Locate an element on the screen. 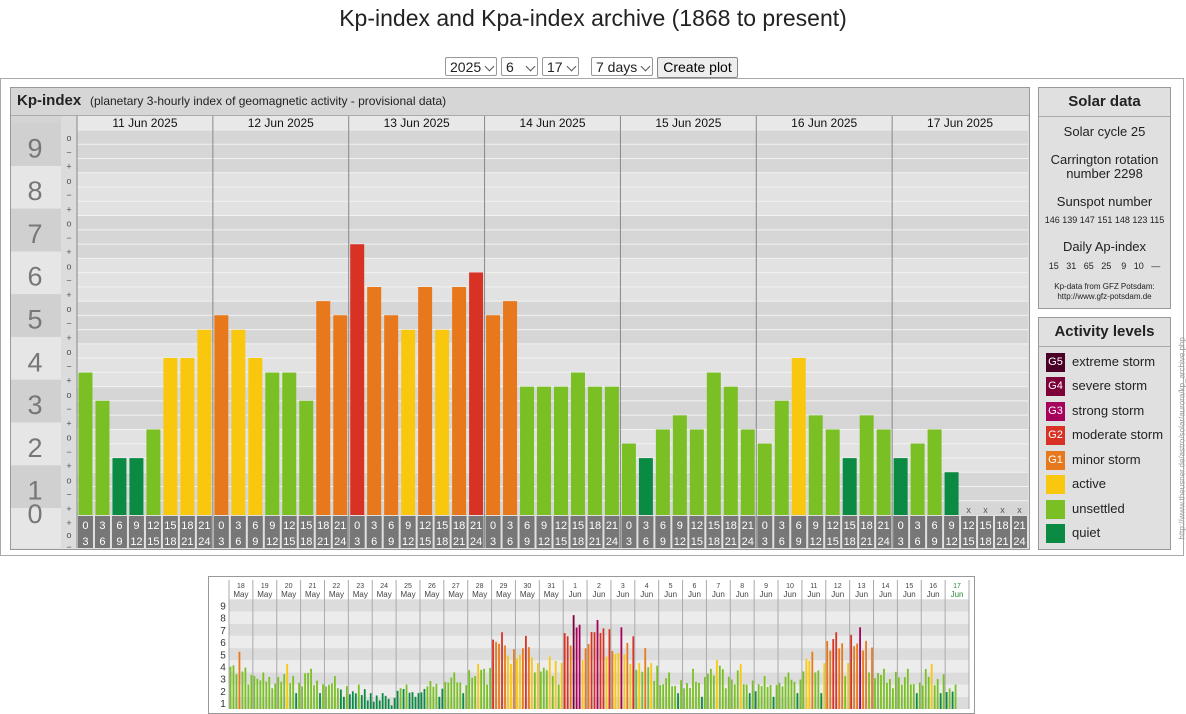 The height and width of the screenshot is (714, 1186). overview-y-tick: 2 is located at coordinates (223, 692).